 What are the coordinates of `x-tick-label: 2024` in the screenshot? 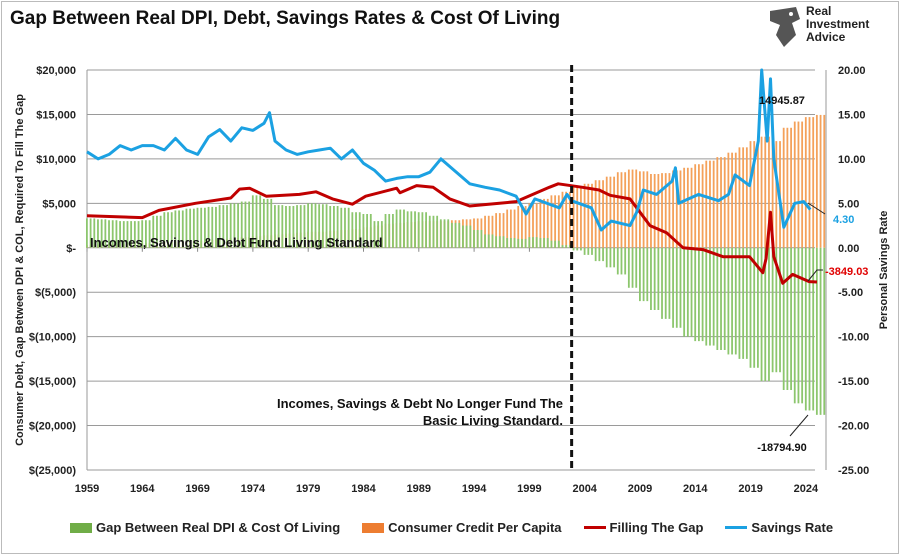 It's located at (806, 489).